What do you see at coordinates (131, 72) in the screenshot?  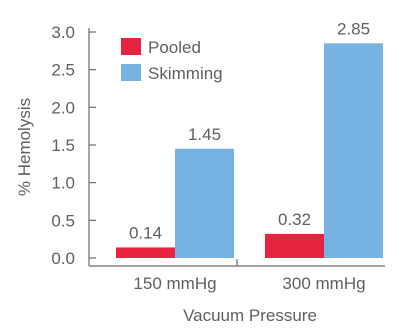 I see `legend-swatch-skimming` at bounding box center [131, 72].